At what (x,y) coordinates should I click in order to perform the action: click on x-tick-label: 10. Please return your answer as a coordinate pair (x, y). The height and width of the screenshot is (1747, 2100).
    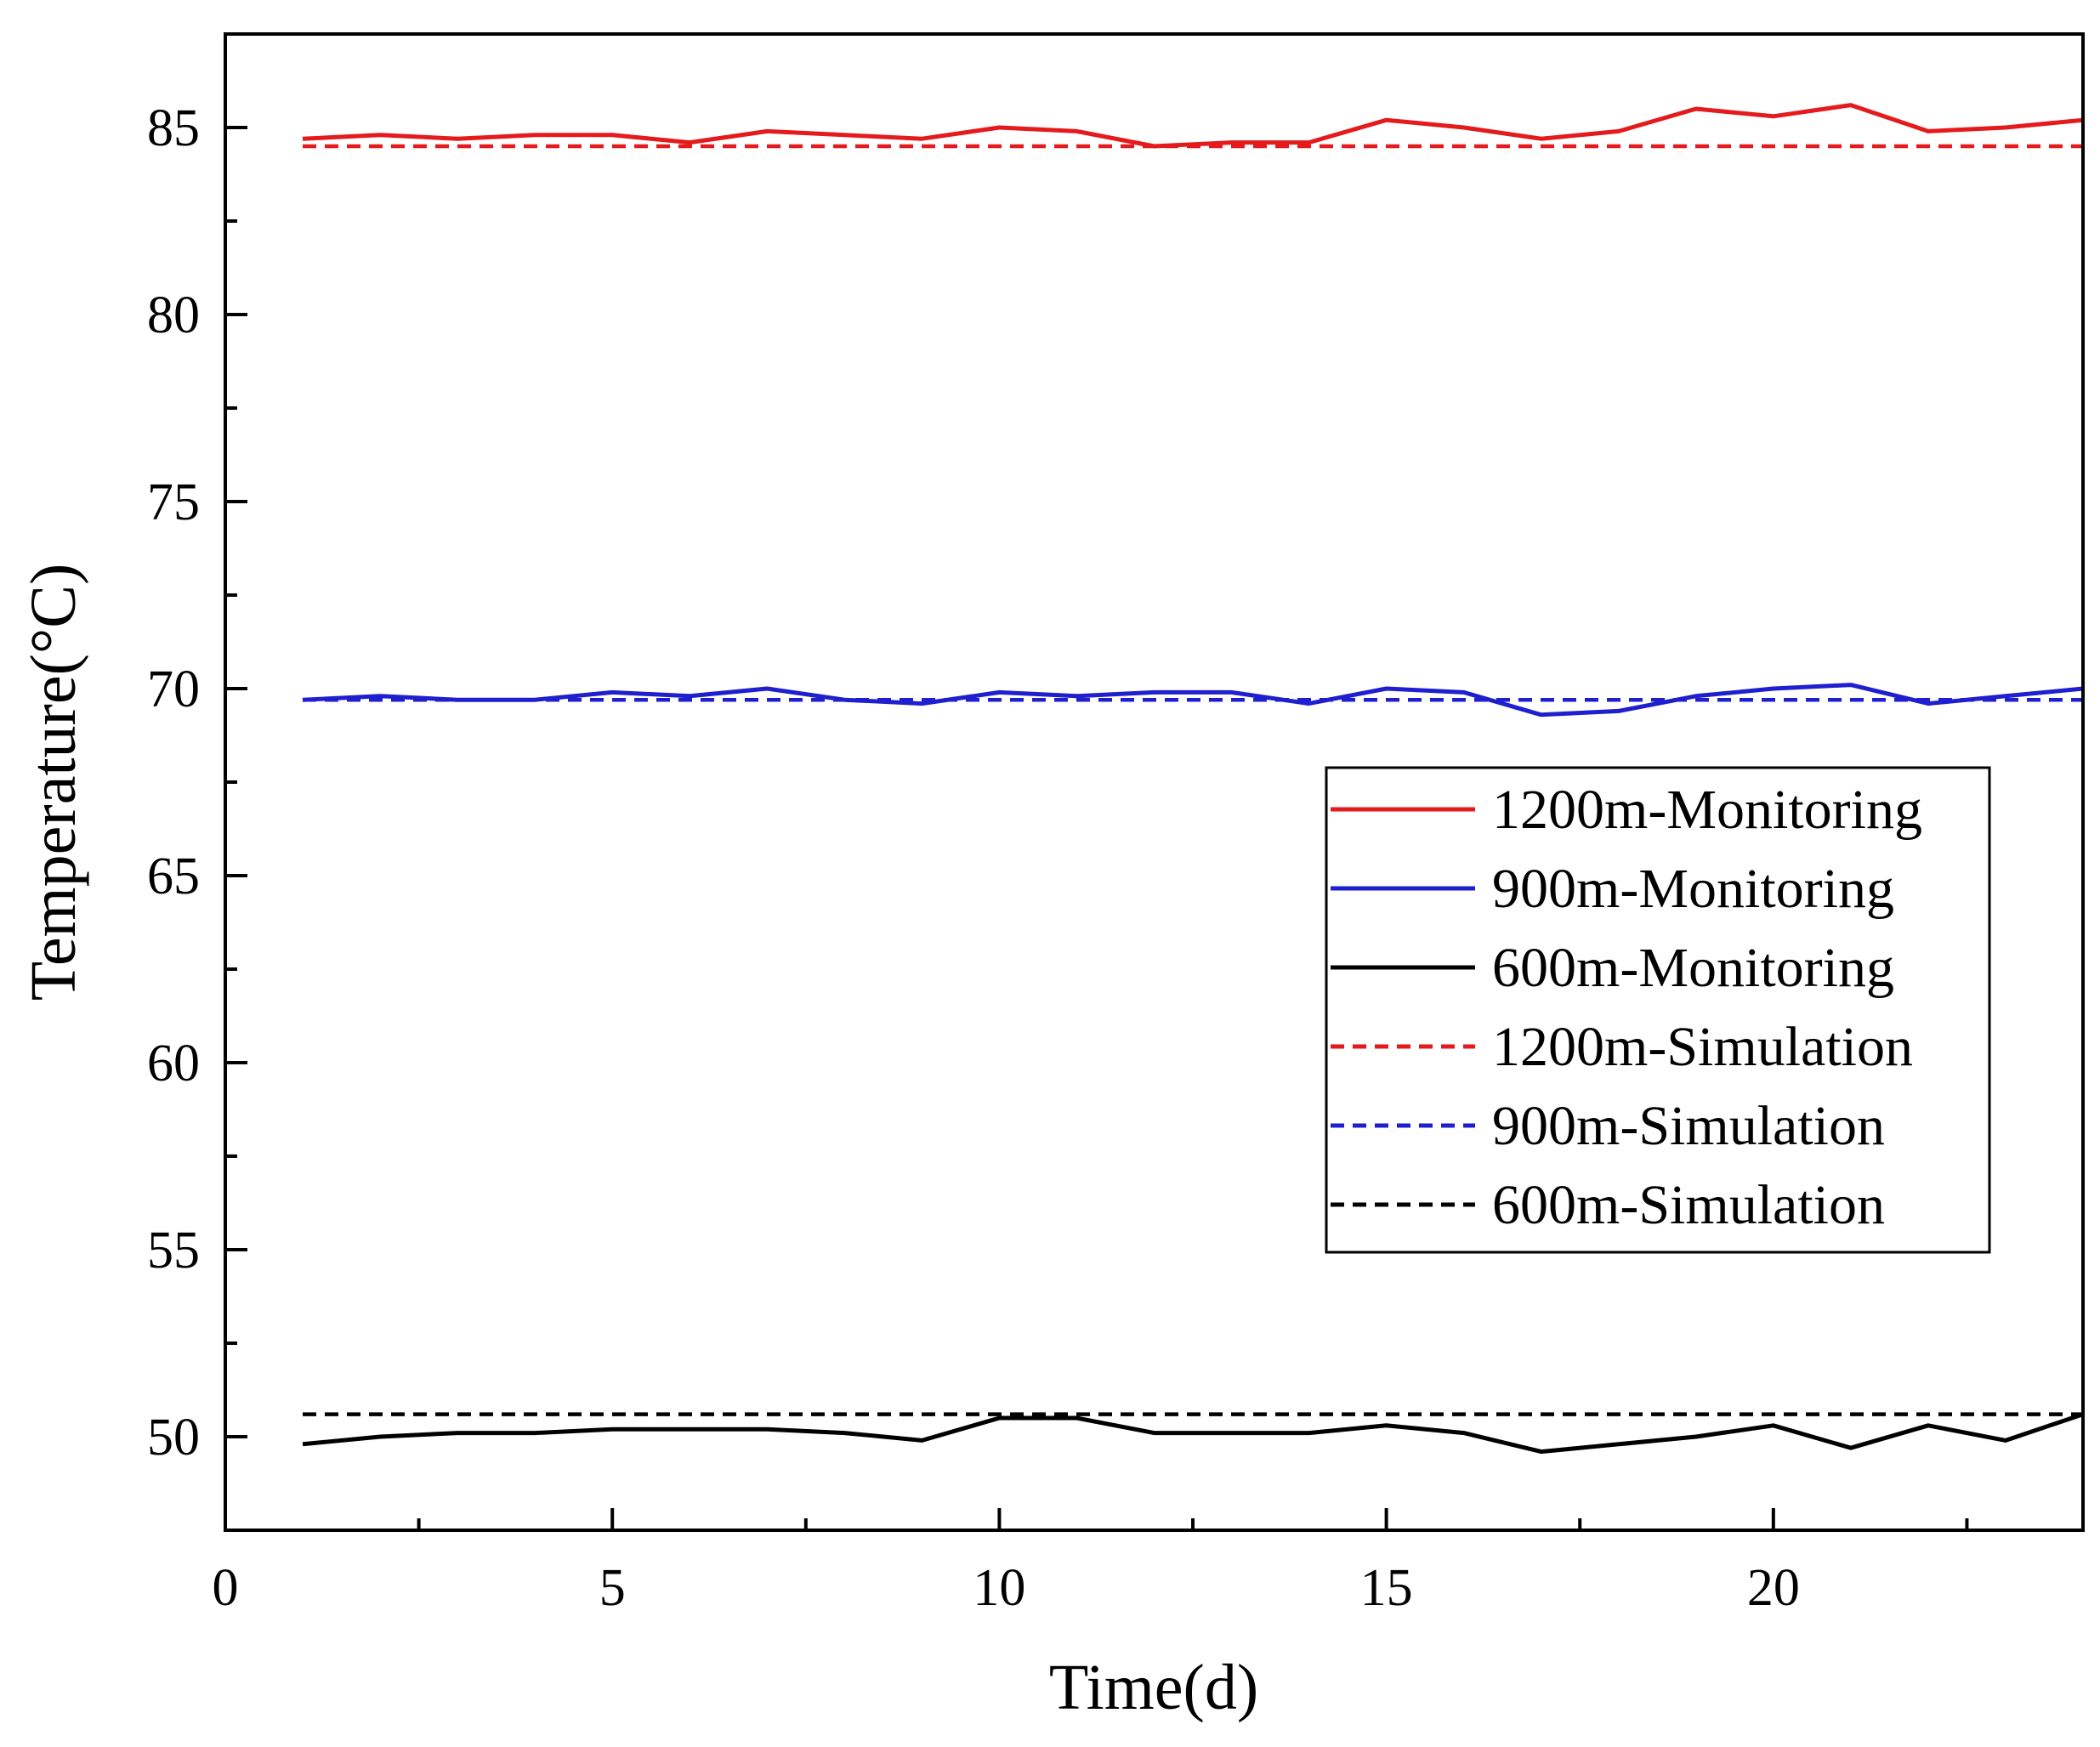
    Looking at the image, I should click on (999, 1588).